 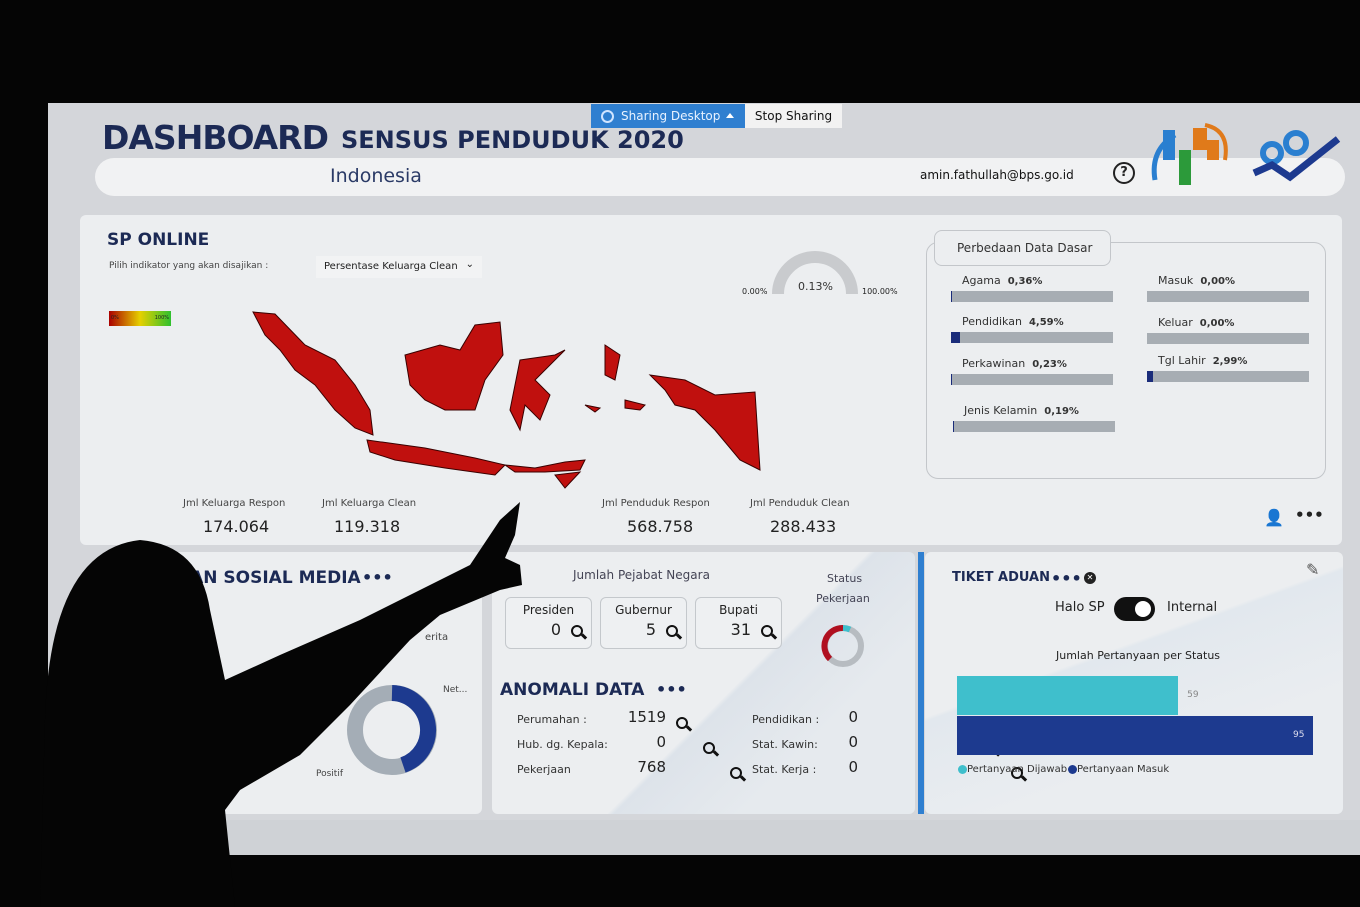 I want to click on map-sulawesi, so click(x=537, y=390).